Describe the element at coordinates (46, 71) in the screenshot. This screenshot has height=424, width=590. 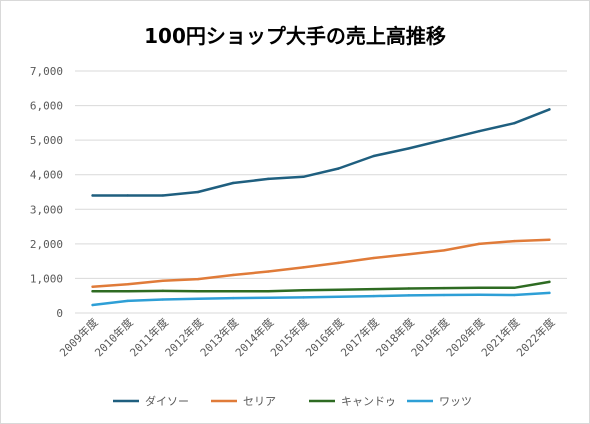
I see `y-tick-label: 7,000` at that location.